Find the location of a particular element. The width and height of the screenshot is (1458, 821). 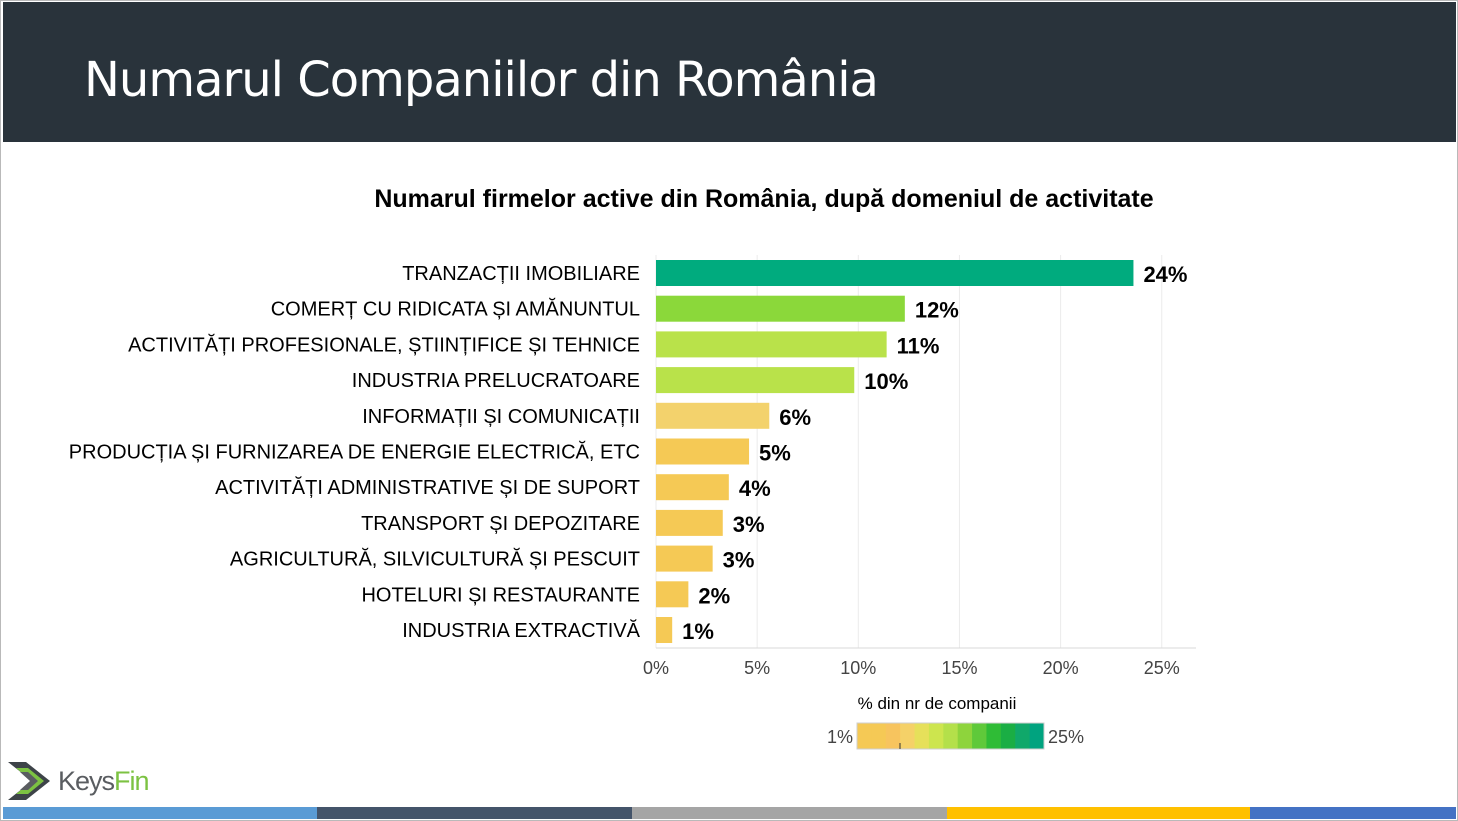

chart-x-axis: 0% 5% 10% 15% 20% 25% is located at coordinates (919, 662).